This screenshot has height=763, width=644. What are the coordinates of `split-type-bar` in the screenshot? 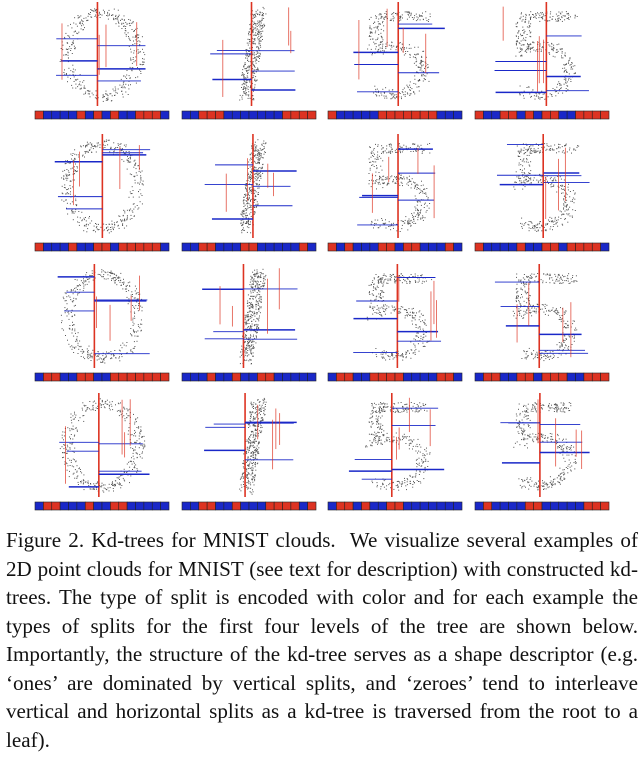 It's located at (395, 115).